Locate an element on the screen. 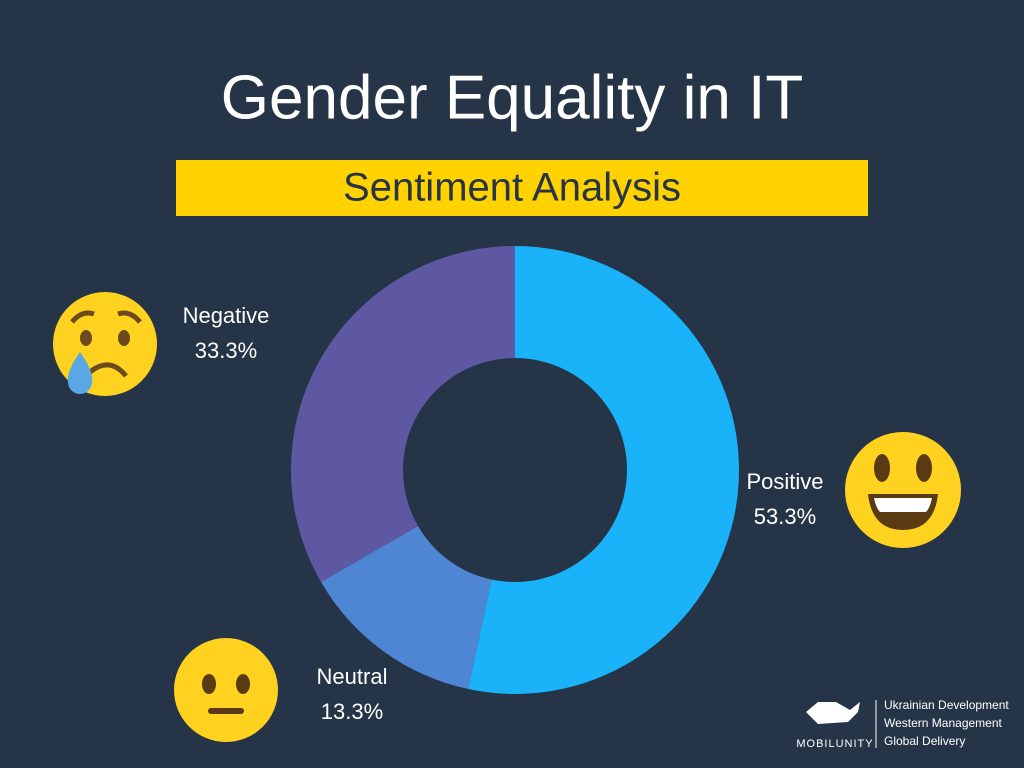 Image resolution: width=1024 pixels, height=768 pixels. slice-value-label: 33.3% is located at coordinates (226, 350).